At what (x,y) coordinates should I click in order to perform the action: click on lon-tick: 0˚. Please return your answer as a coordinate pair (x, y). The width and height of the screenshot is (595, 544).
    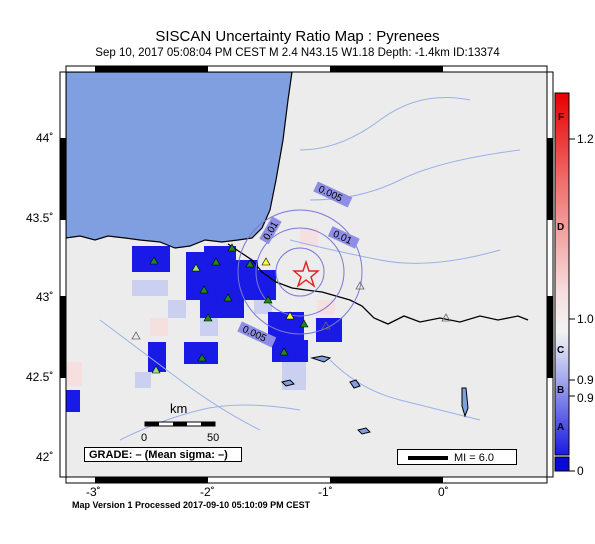
    Looking at the image, I should click on (443, 492).